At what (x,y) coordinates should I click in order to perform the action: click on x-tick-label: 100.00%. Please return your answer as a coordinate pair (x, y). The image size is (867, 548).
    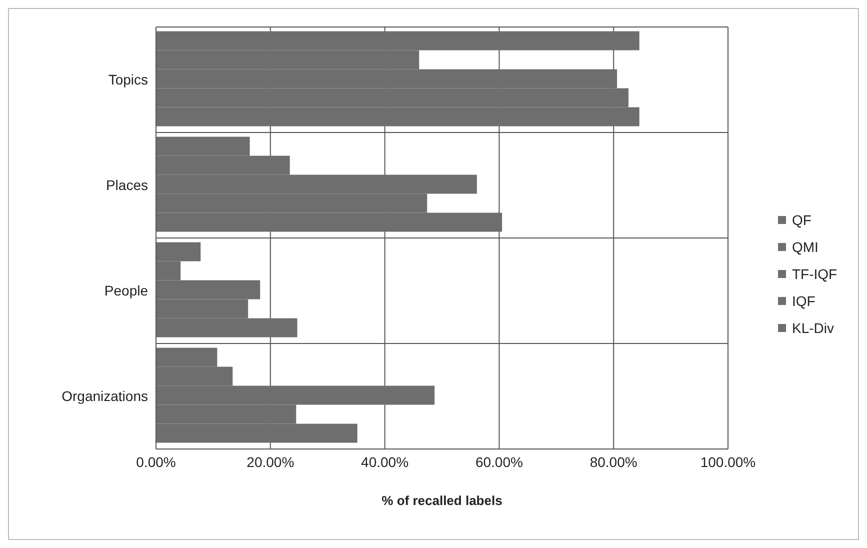
    Looking at the image, I should click on (728, 462).